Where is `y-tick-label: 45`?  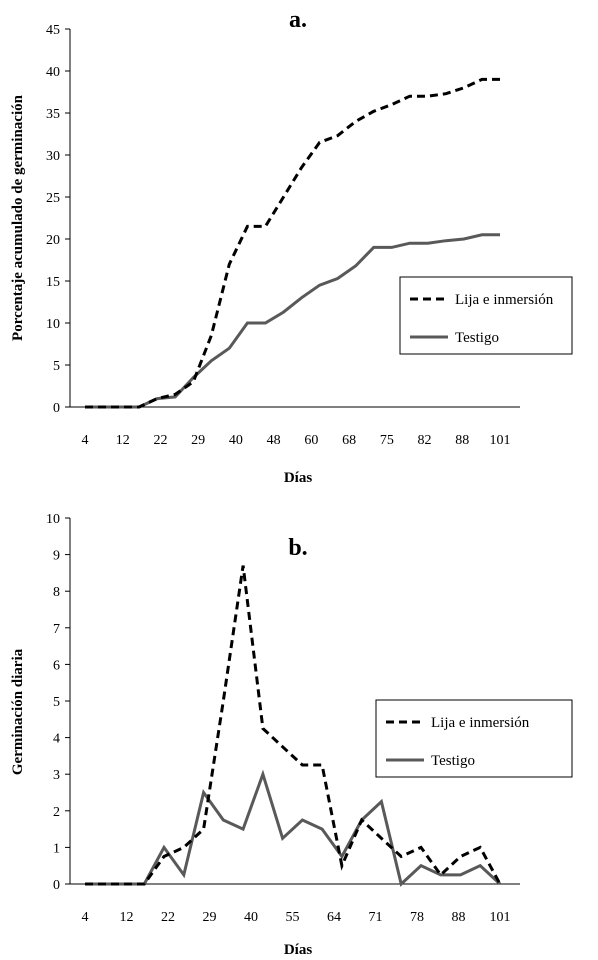 y-tick-label: 45 is located at coordinates (53, 30).